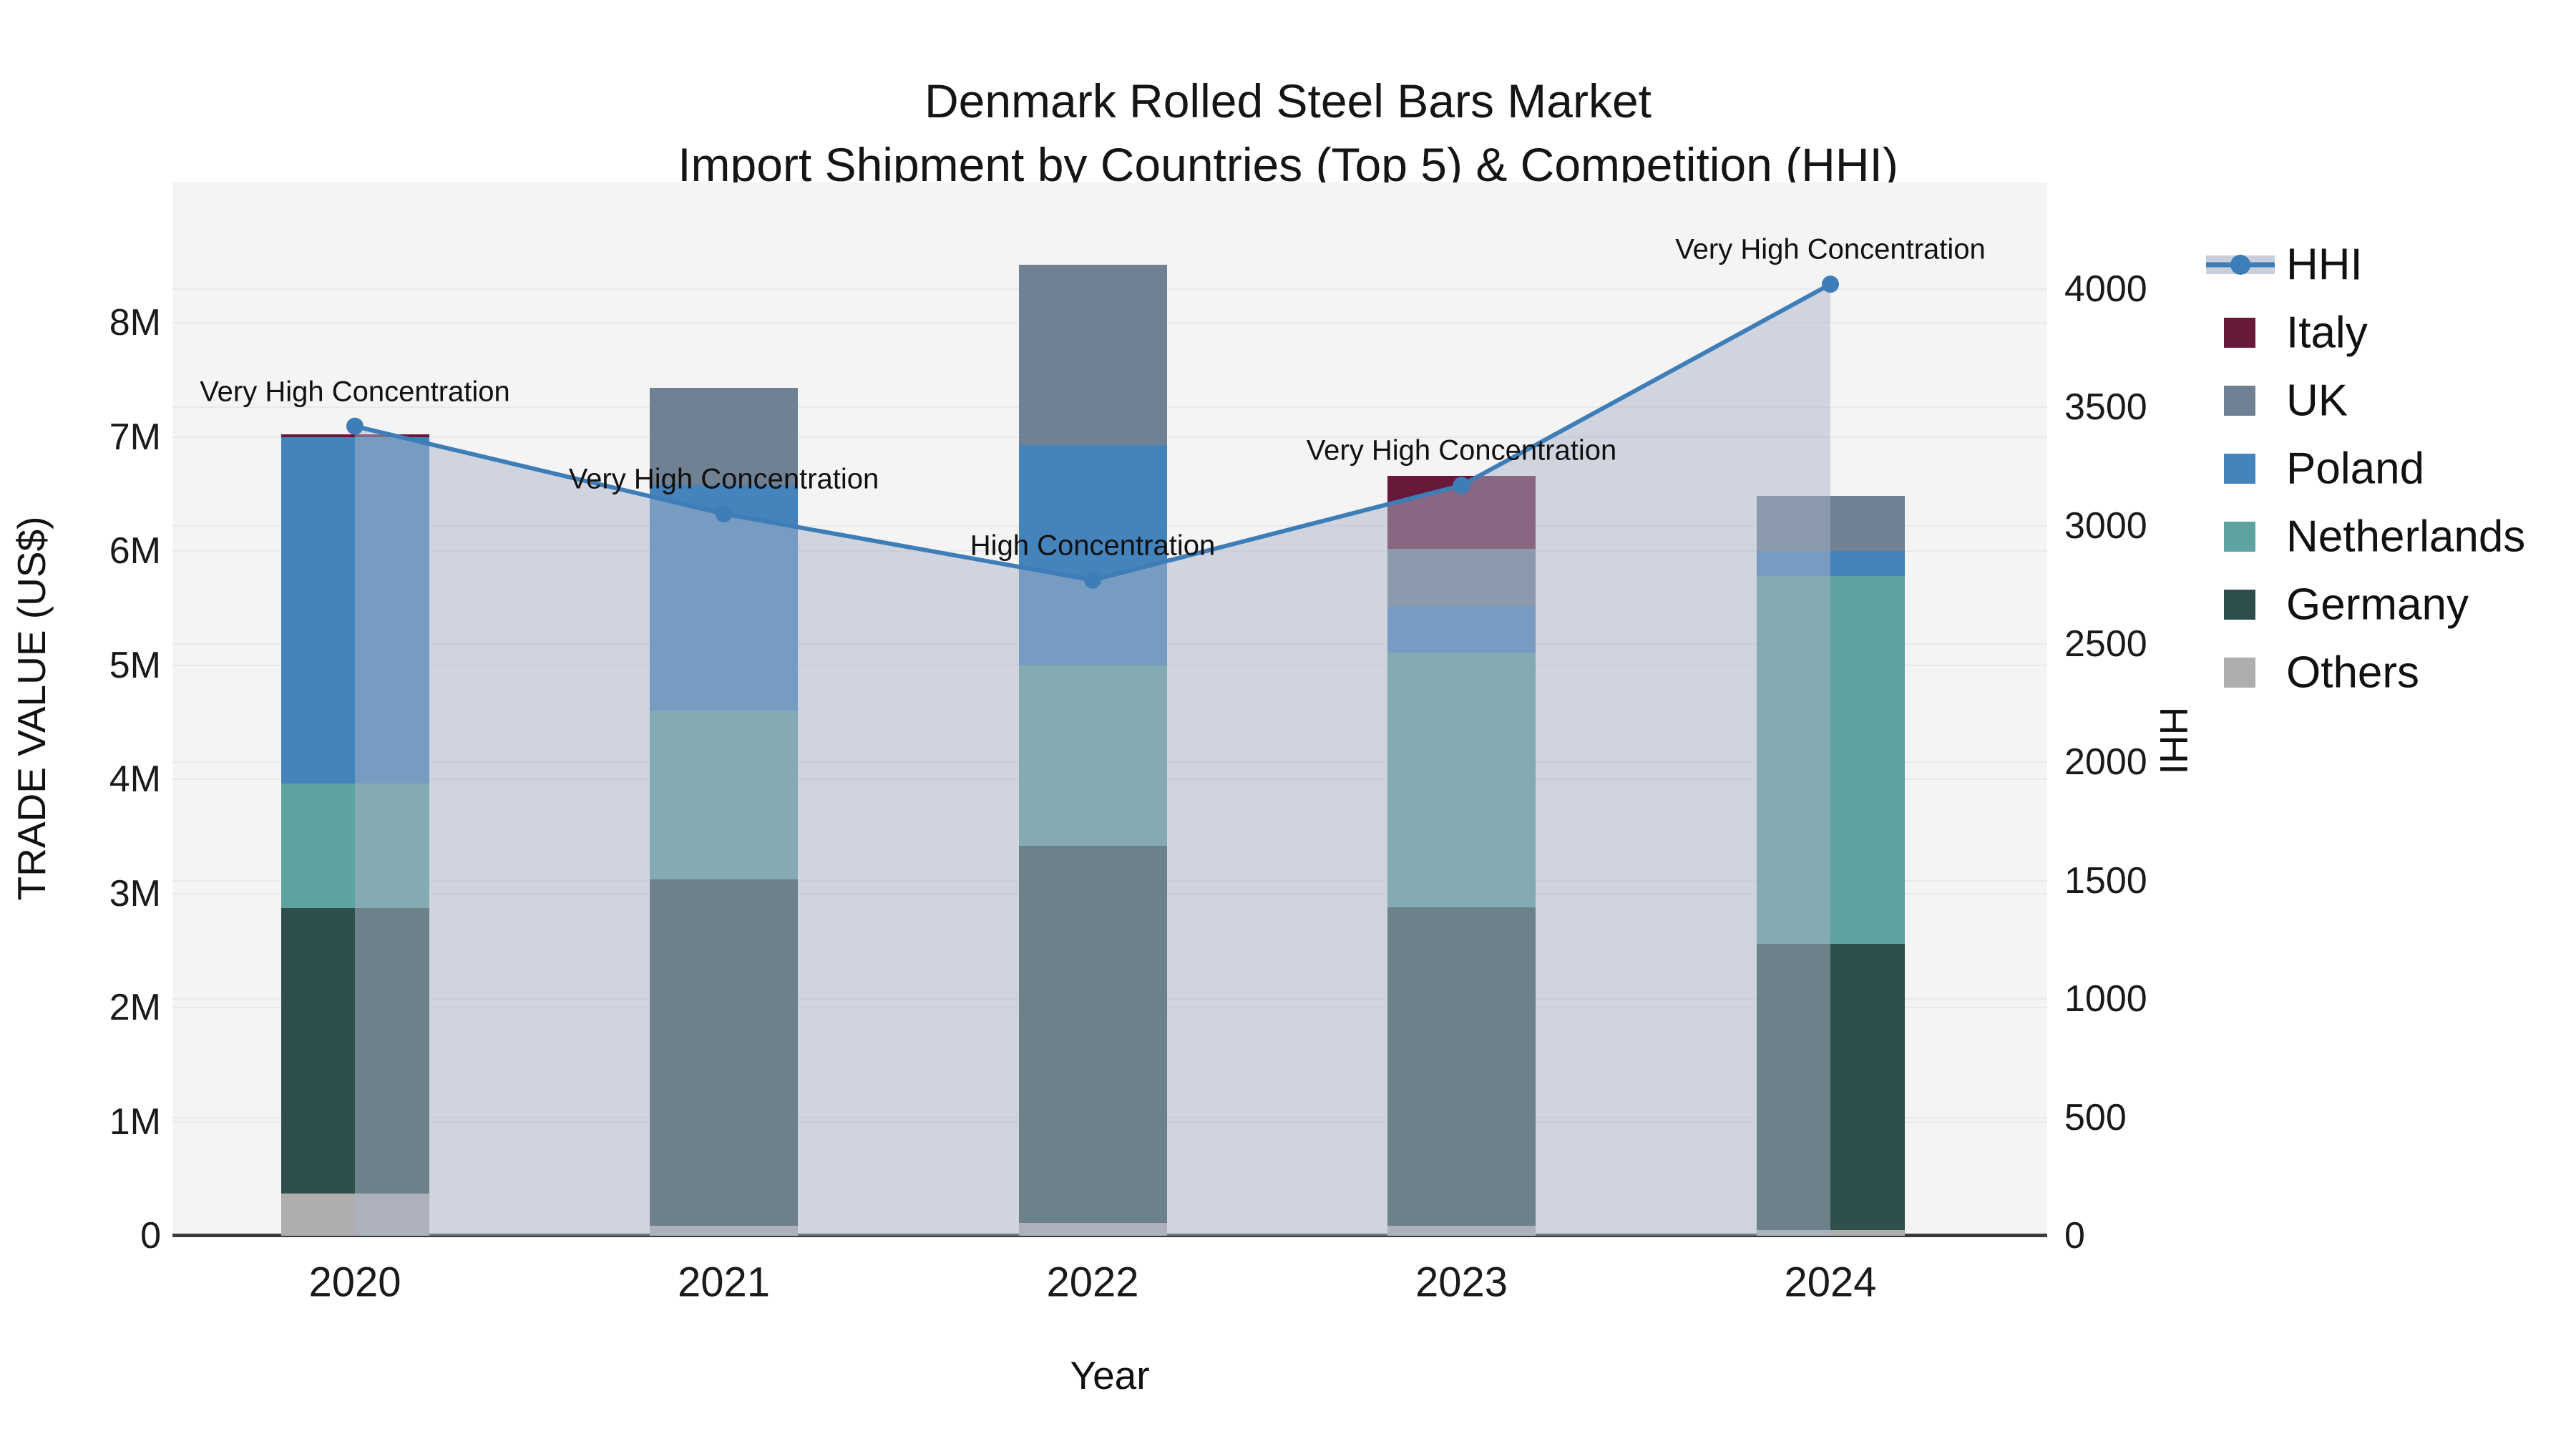 The height and width of the screenshot is (1449, 2576). Describe the element at coordinates (1461, 1282) in the screenshot. I see `x-tick-2023: 2023` at that location.